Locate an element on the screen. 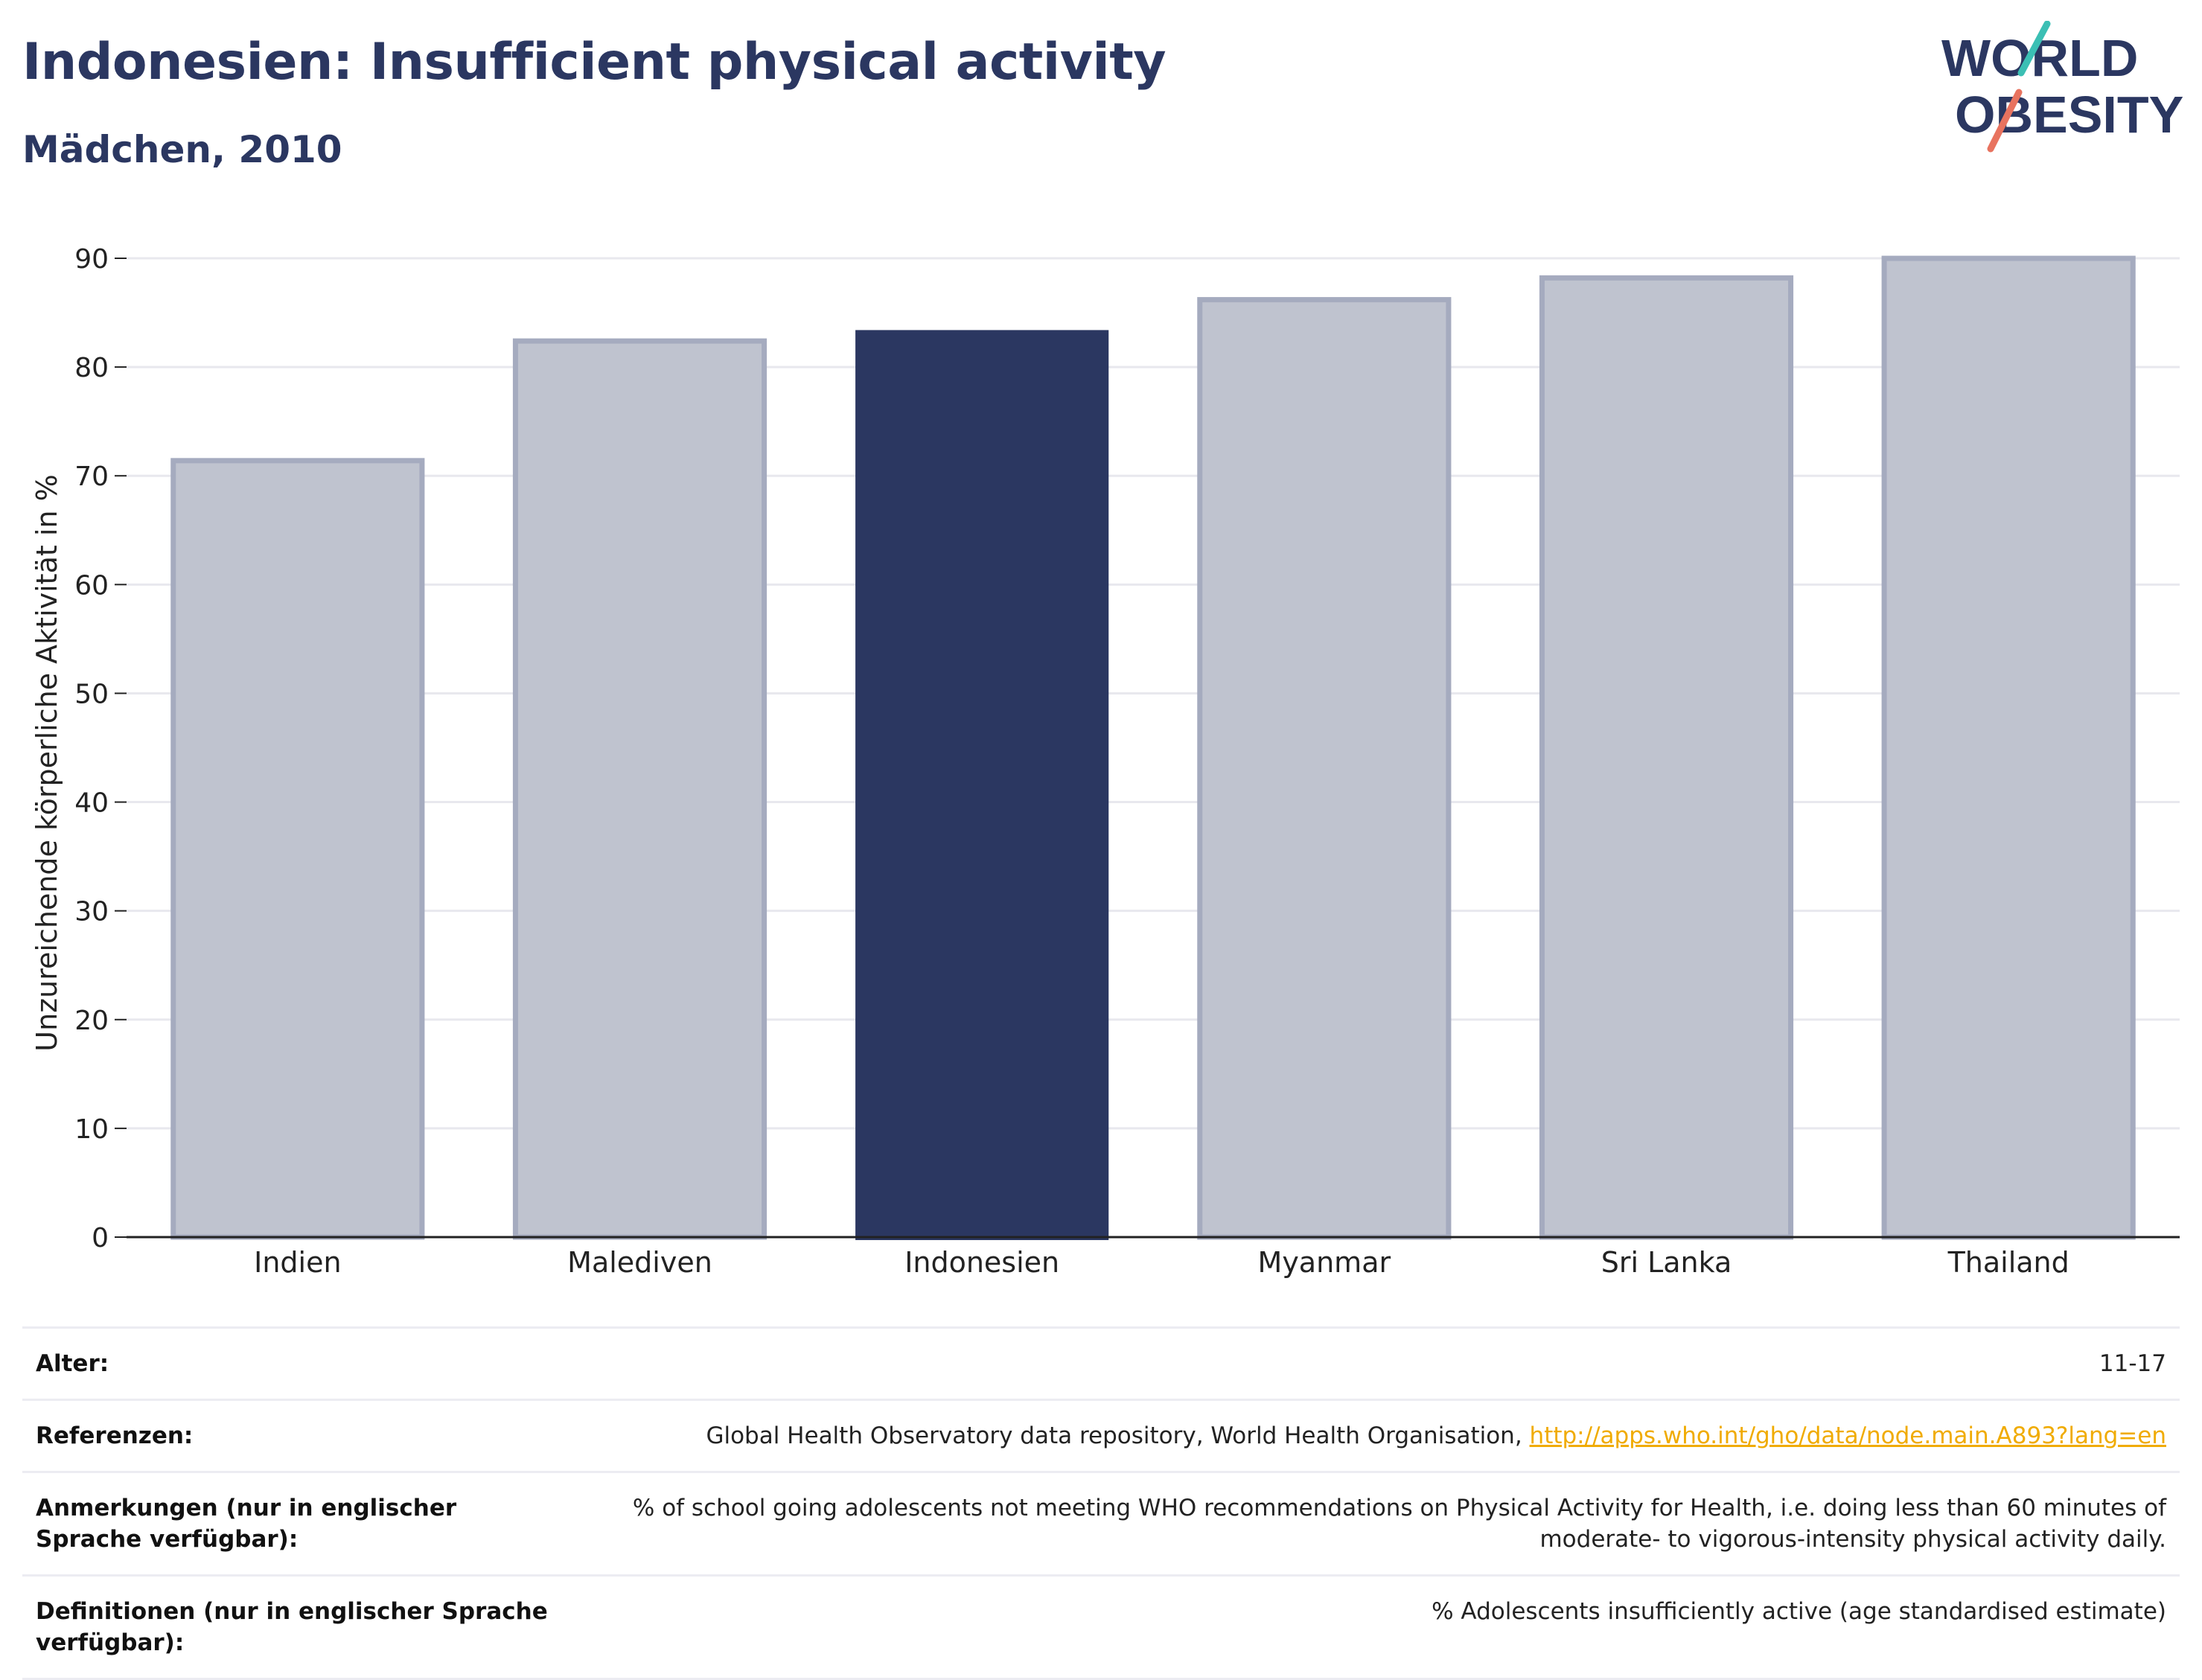  x-tick-label: Indien is located at coordinates (297, 1262).